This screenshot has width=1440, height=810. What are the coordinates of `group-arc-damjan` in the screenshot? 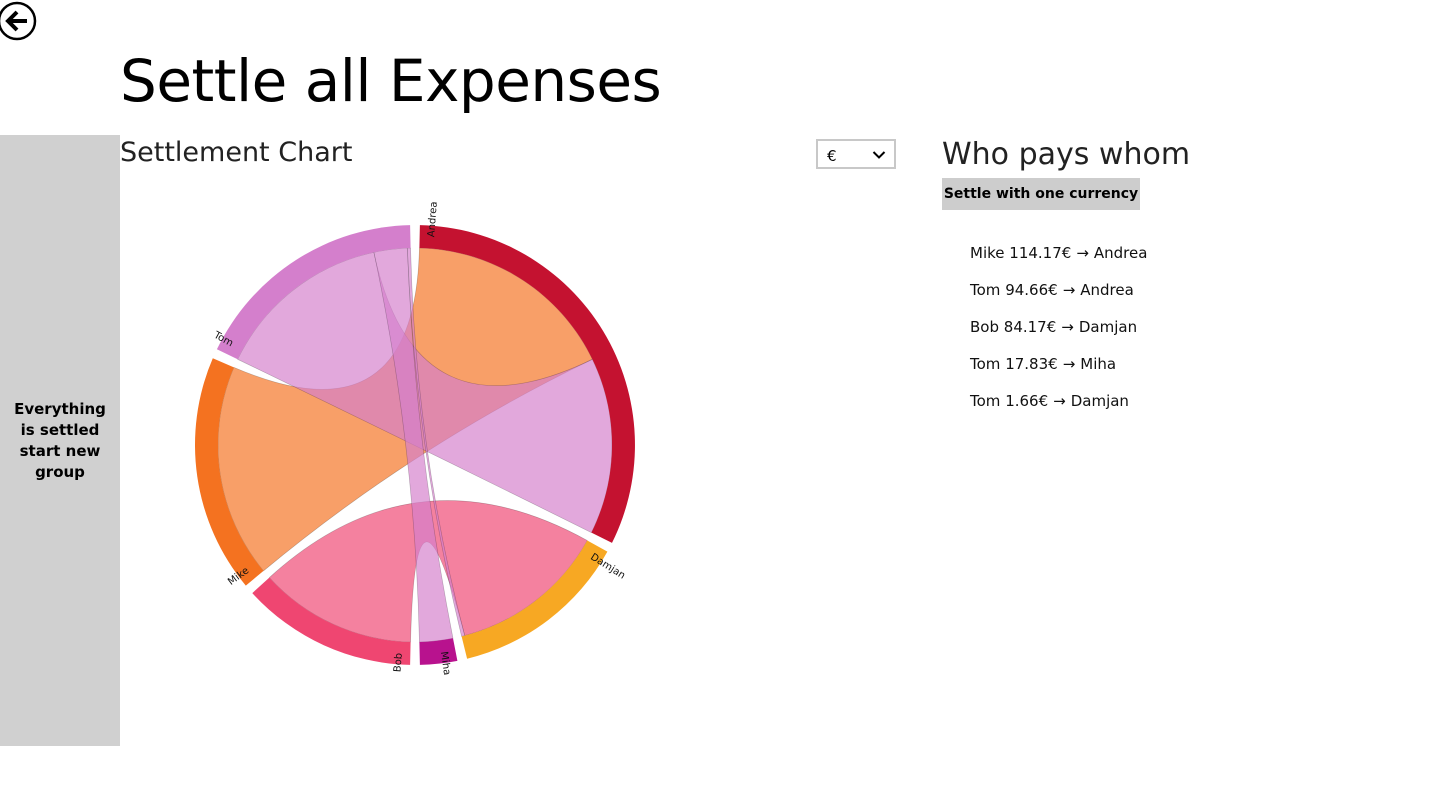 It's located at (534, 599).